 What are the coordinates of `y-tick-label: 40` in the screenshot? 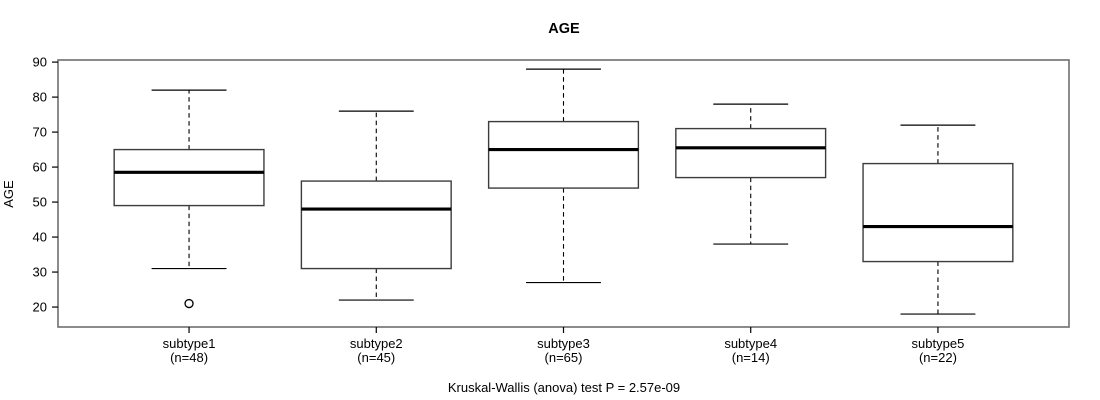 It's located at (40, 237).